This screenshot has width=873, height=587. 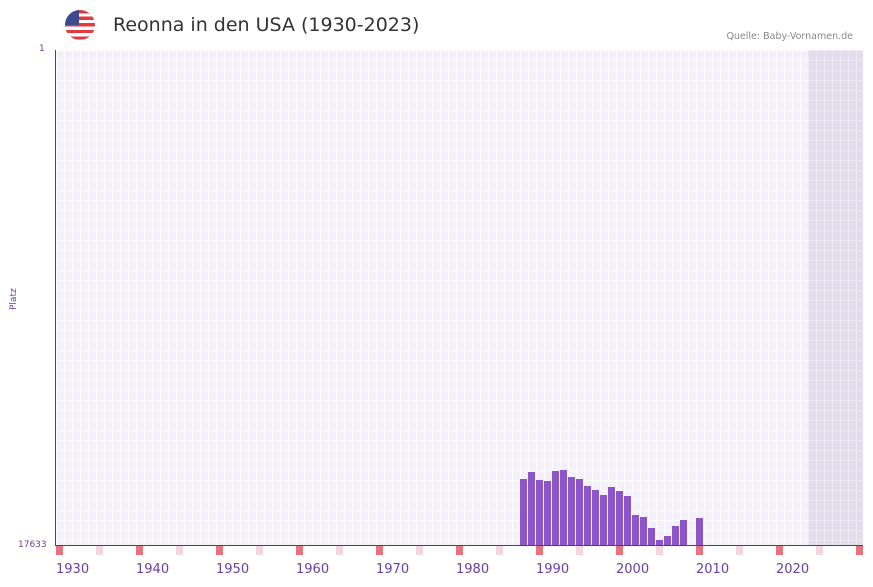 I want to click on y-axis-top-label: 1, so click(x=42, y=49).